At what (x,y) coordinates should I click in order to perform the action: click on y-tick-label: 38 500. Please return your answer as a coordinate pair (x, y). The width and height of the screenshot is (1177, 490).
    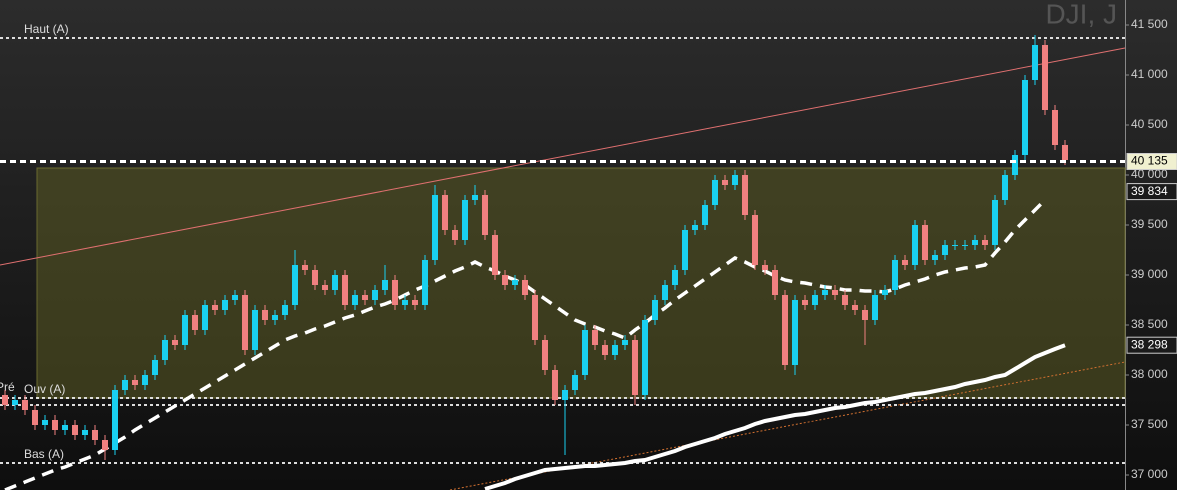
    Looking at the image, I should click on (1149, 324).